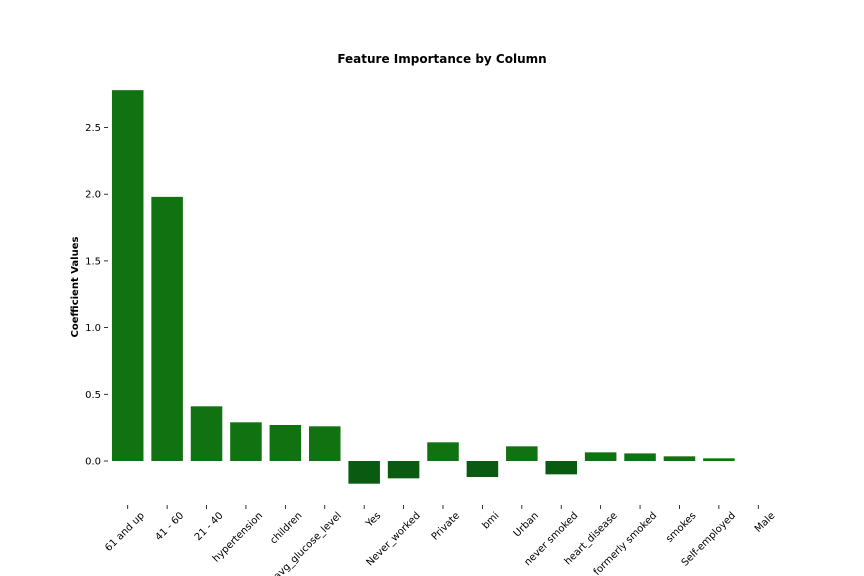 This screenshot has width=864, height=576. Describe the element at coordinates (209, 526) in the screenshot. I see `x-tick-label-2: 21 - 40` at that location.